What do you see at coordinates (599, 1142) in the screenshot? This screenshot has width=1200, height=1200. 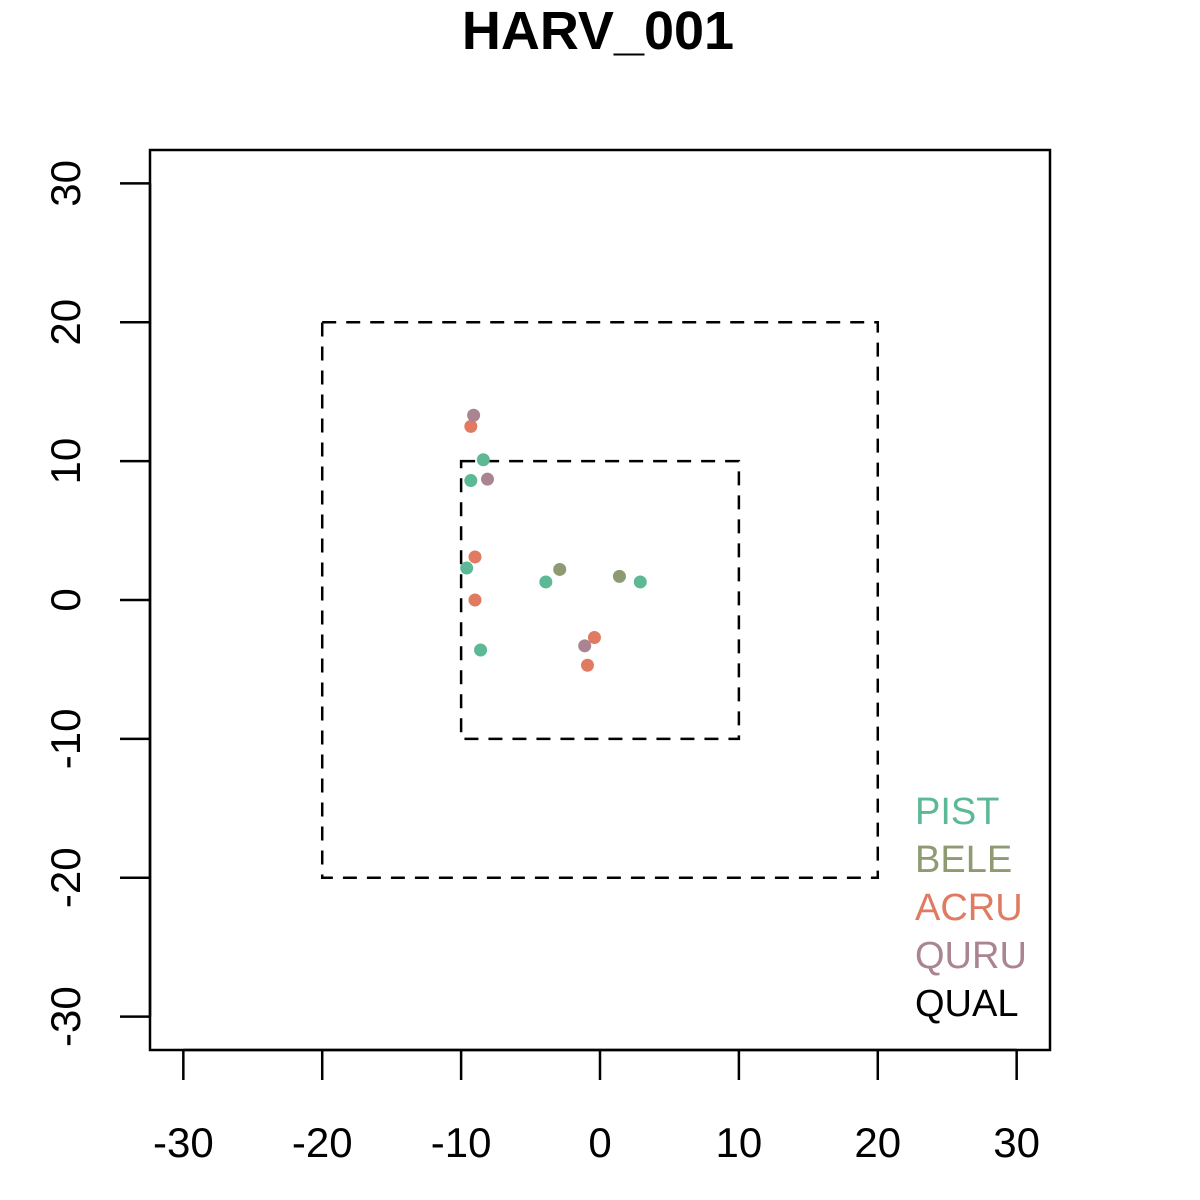 I see `x-tick-label: 0` at bounding box center [599, 1142].